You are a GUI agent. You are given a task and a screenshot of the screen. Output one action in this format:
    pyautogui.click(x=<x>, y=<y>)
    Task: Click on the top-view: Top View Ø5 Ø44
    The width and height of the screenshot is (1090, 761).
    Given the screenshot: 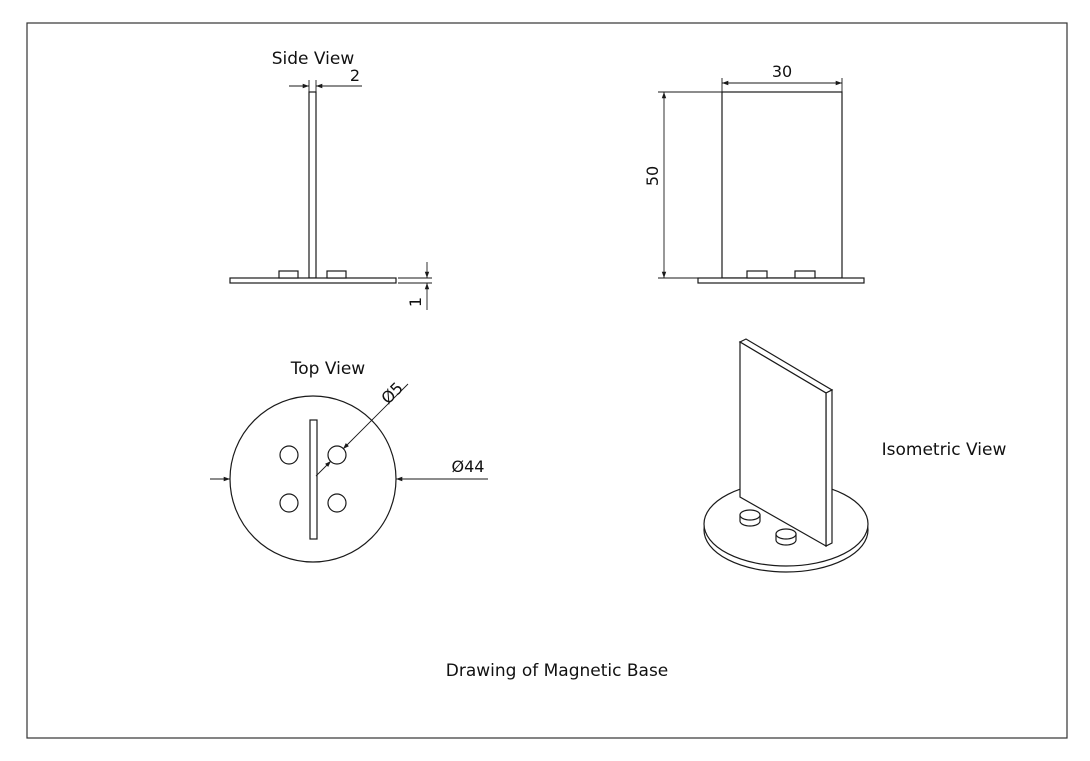 What is the action you would take?
    pyautogui.click(x=349, y=461)
    